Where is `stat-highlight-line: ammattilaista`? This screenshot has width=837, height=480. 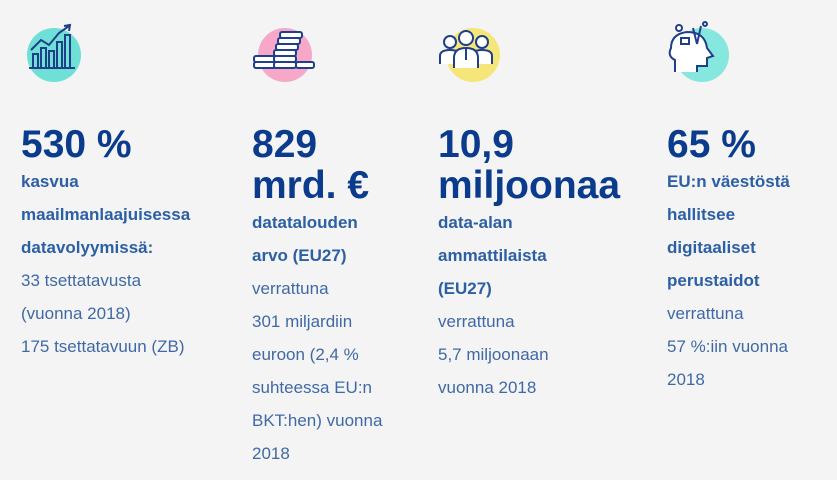 stat-highlight-line: ammattilaista is located at coordinates (492, 255).